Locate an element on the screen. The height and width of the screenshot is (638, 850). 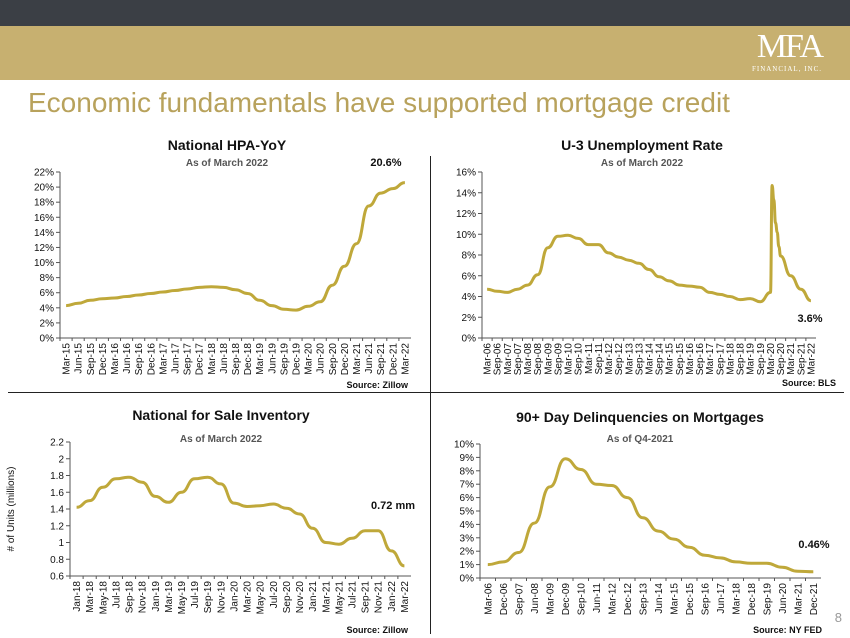
x-tick-label: Mar-09 is located at coordinates (548, 359).